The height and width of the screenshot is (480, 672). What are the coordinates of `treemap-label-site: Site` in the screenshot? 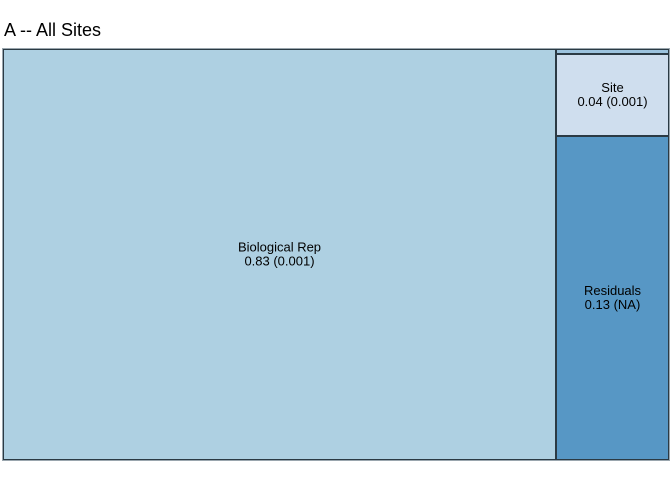 It's located at (612, 87).